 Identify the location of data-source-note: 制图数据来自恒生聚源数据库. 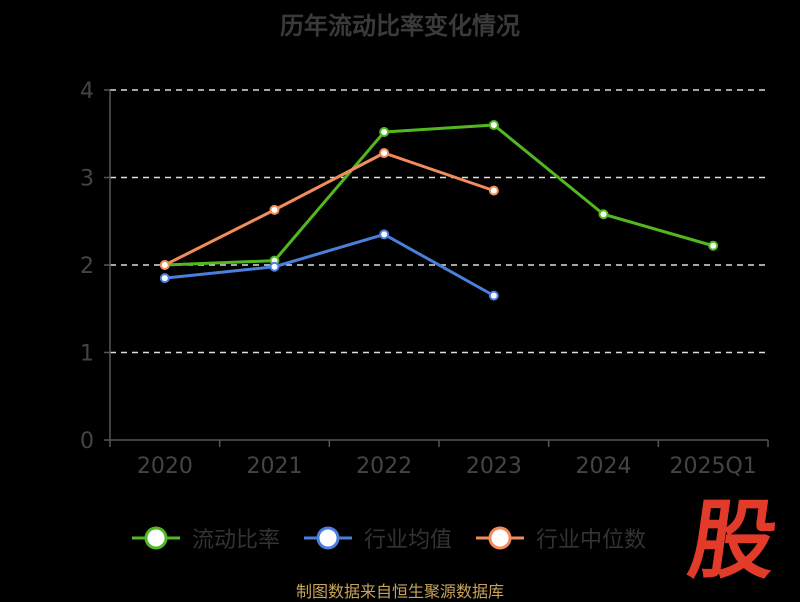
(399, 591).